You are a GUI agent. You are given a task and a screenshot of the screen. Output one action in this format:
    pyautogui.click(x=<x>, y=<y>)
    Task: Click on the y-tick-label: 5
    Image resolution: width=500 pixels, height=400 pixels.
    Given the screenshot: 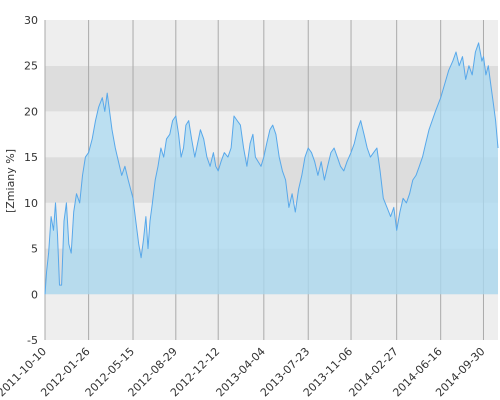 What is the action you would take?
    pyautogui.click(x=34, y=249)
    